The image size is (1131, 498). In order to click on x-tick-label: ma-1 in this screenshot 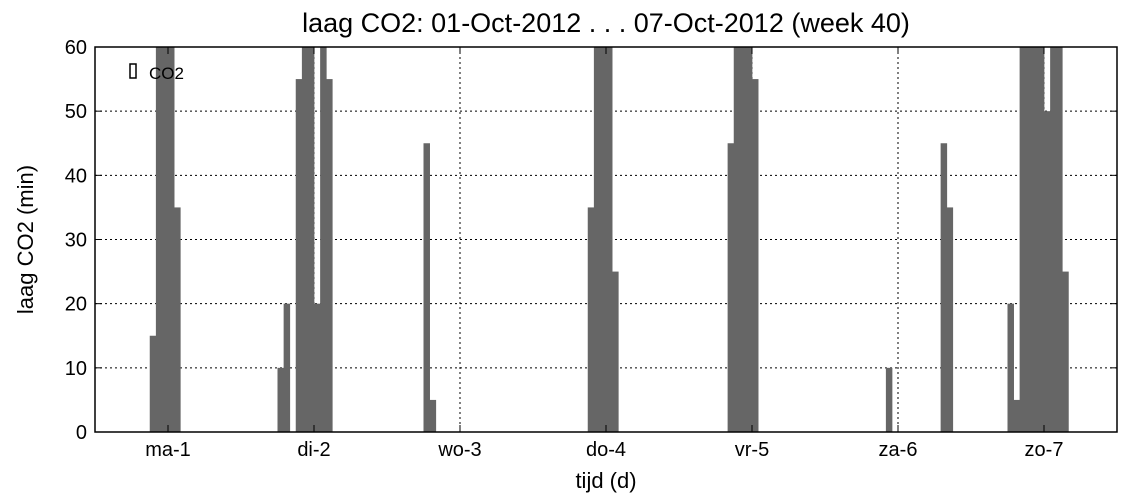, I will do `click(168, 450)`.